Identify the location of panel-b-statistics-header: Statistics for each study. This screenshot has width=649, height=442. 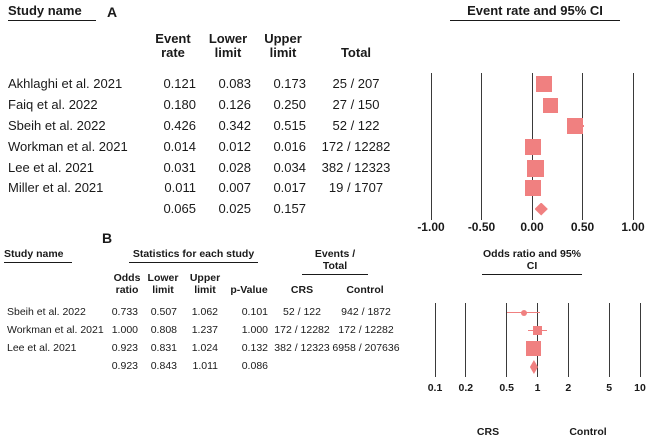
(193, 255).